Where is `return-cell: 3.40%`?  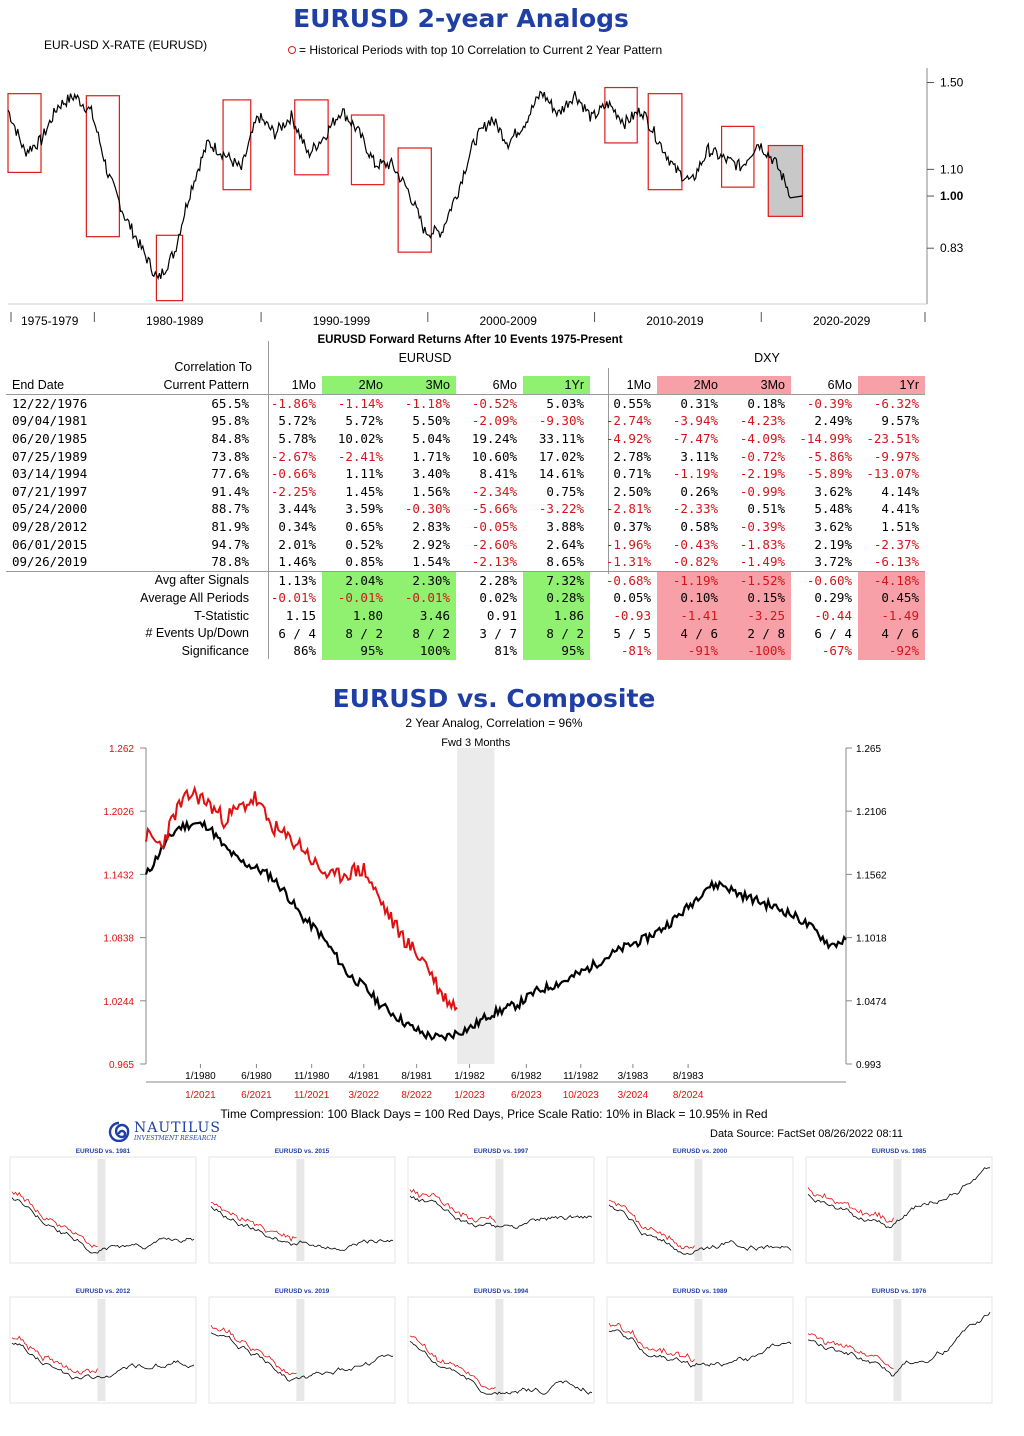
return-cell: 3.40% is located at coordinates (431, 474).